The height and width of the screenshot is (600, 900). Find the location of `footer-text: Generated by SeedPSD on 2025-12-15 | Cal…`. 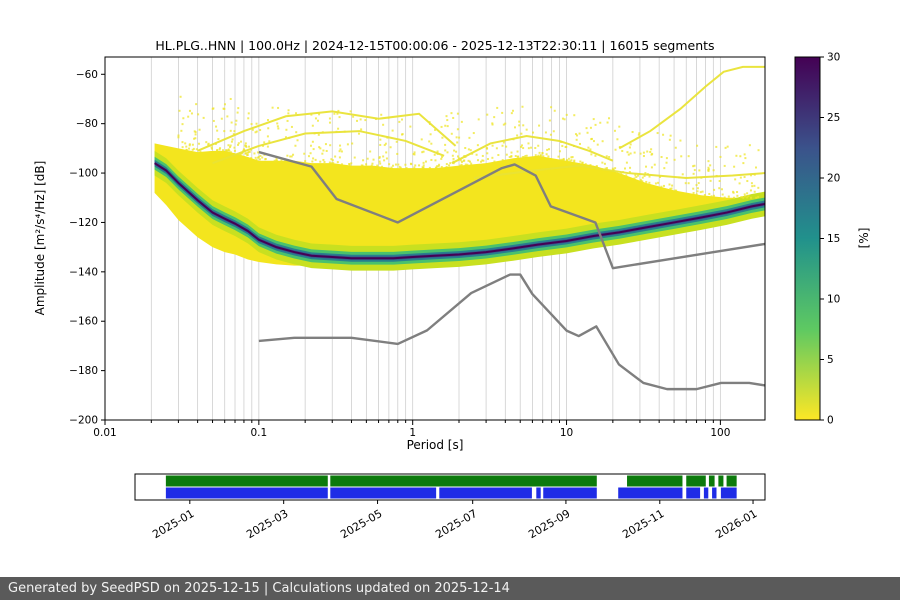

footer-text: Generated by SeedPSD on 2025-12-15 | Cal… is located at coordinates (259, 588).